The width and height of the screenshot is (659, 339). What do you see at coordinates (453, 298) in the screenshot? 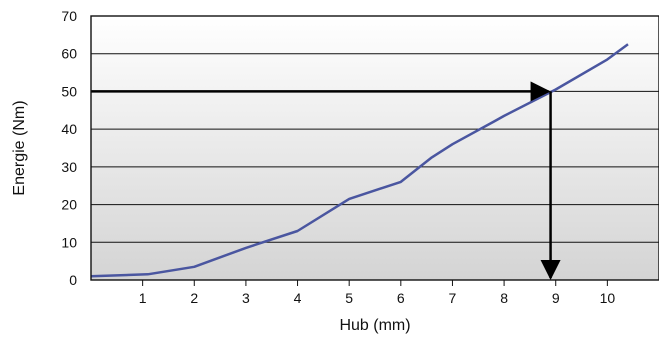
I see `x-tick-label: 7` at bounding box center [453, 298].